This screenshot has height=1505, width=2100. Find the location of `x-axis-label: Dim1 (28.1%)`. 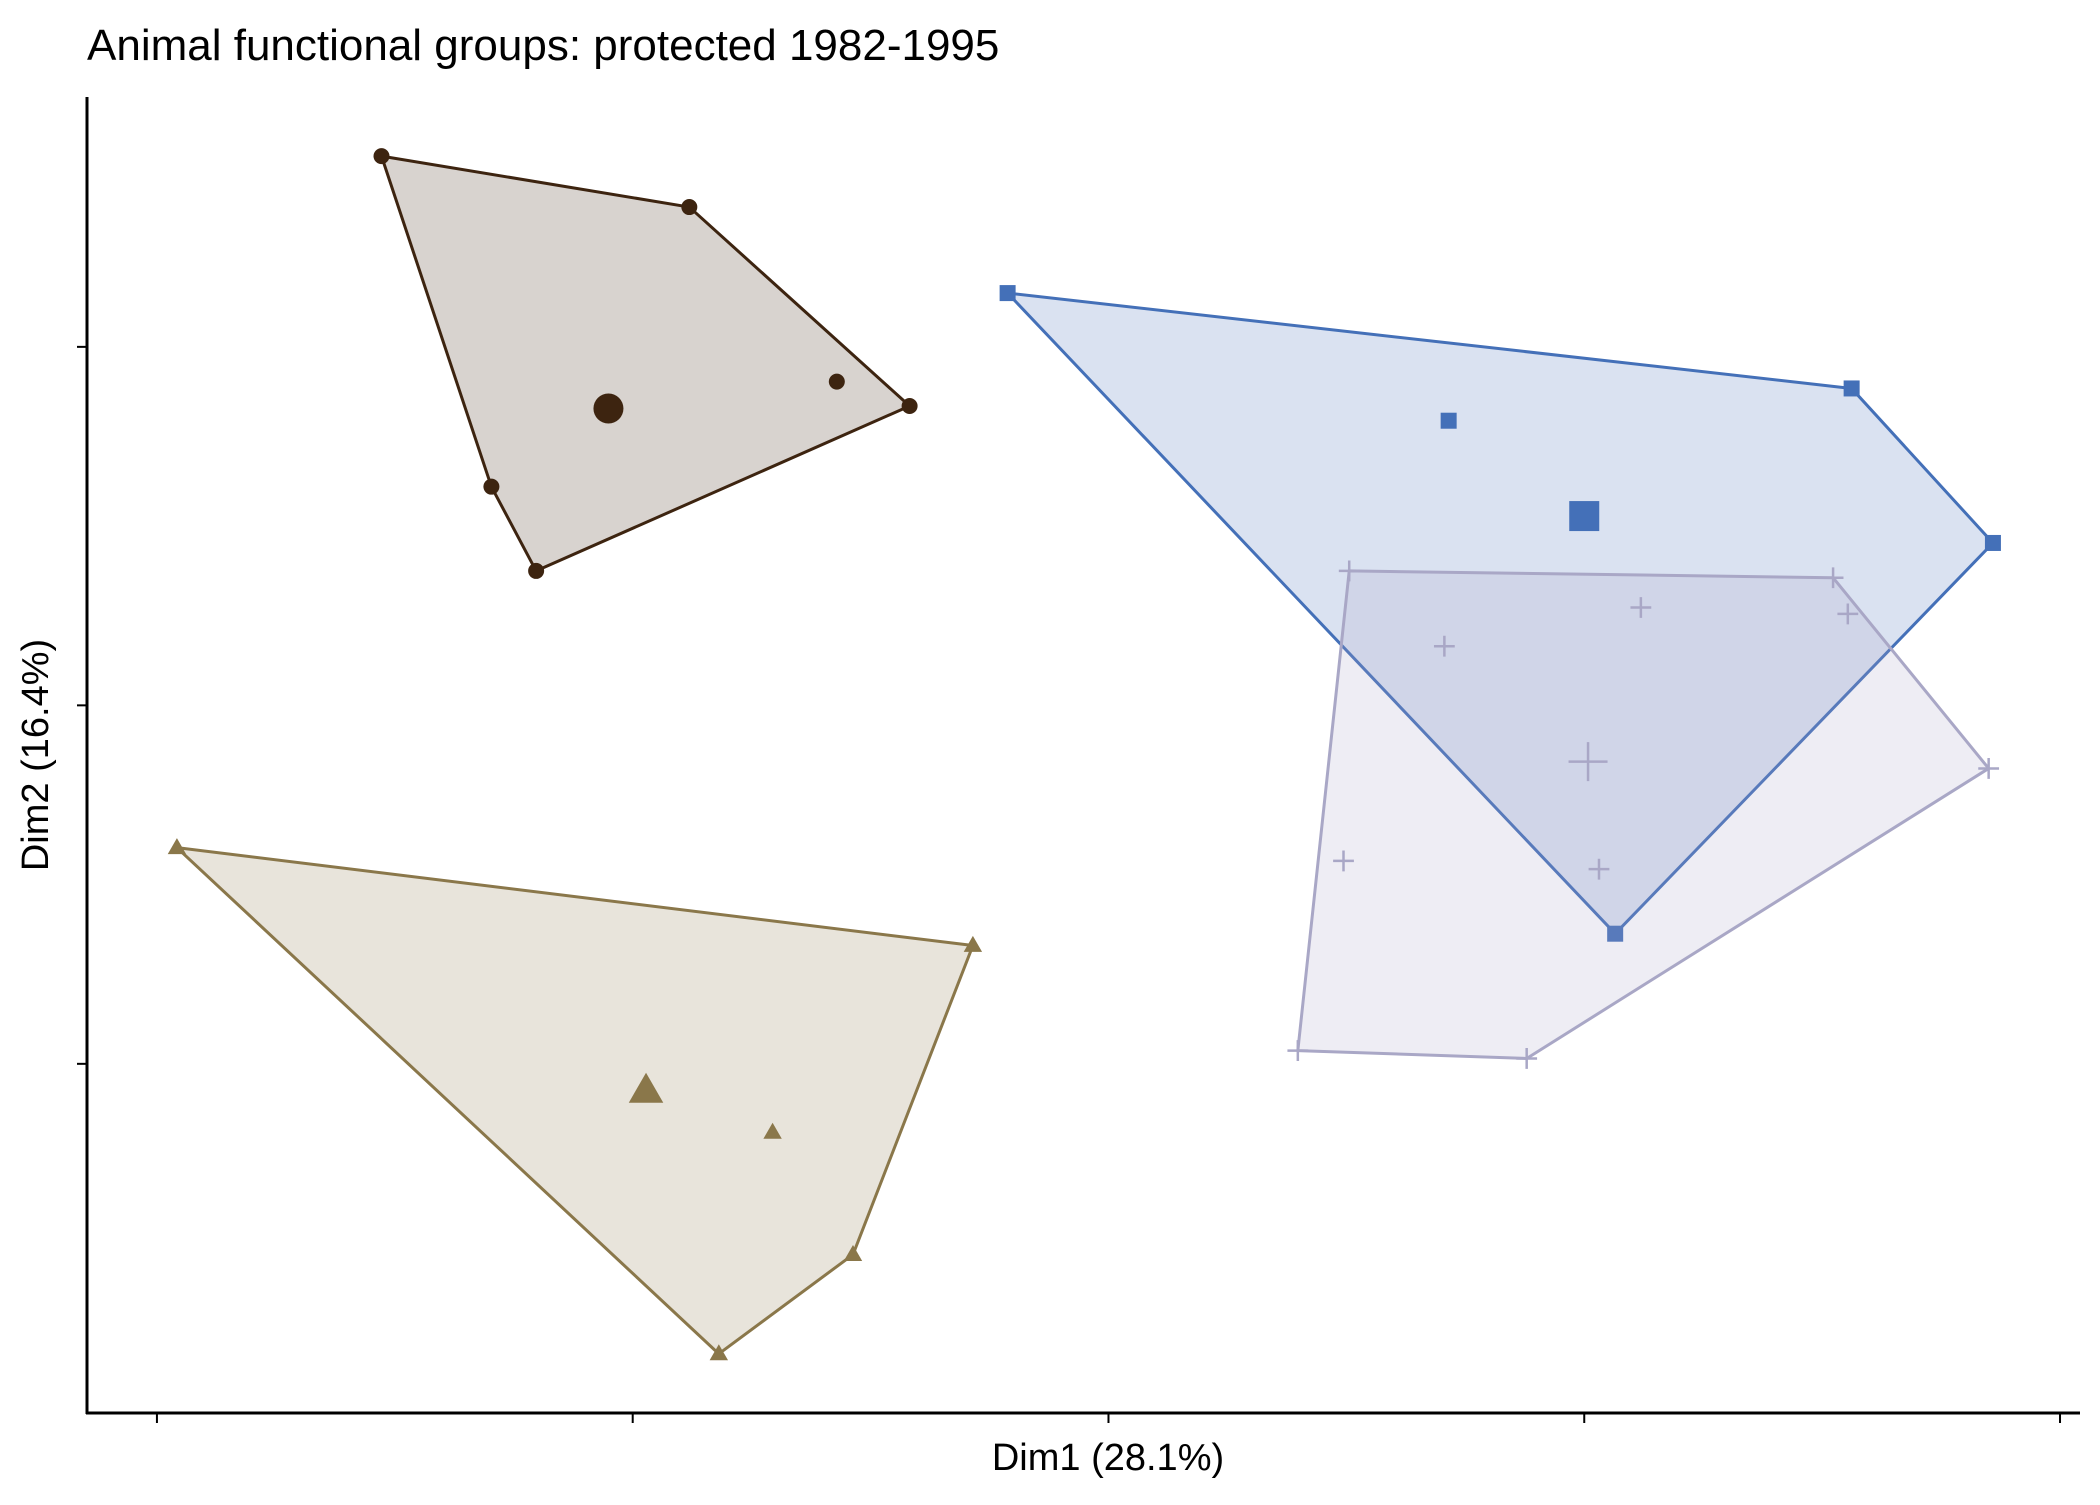

x-axis-label: Dim1 (28.1%) is located at coordinates (1108, 1458).